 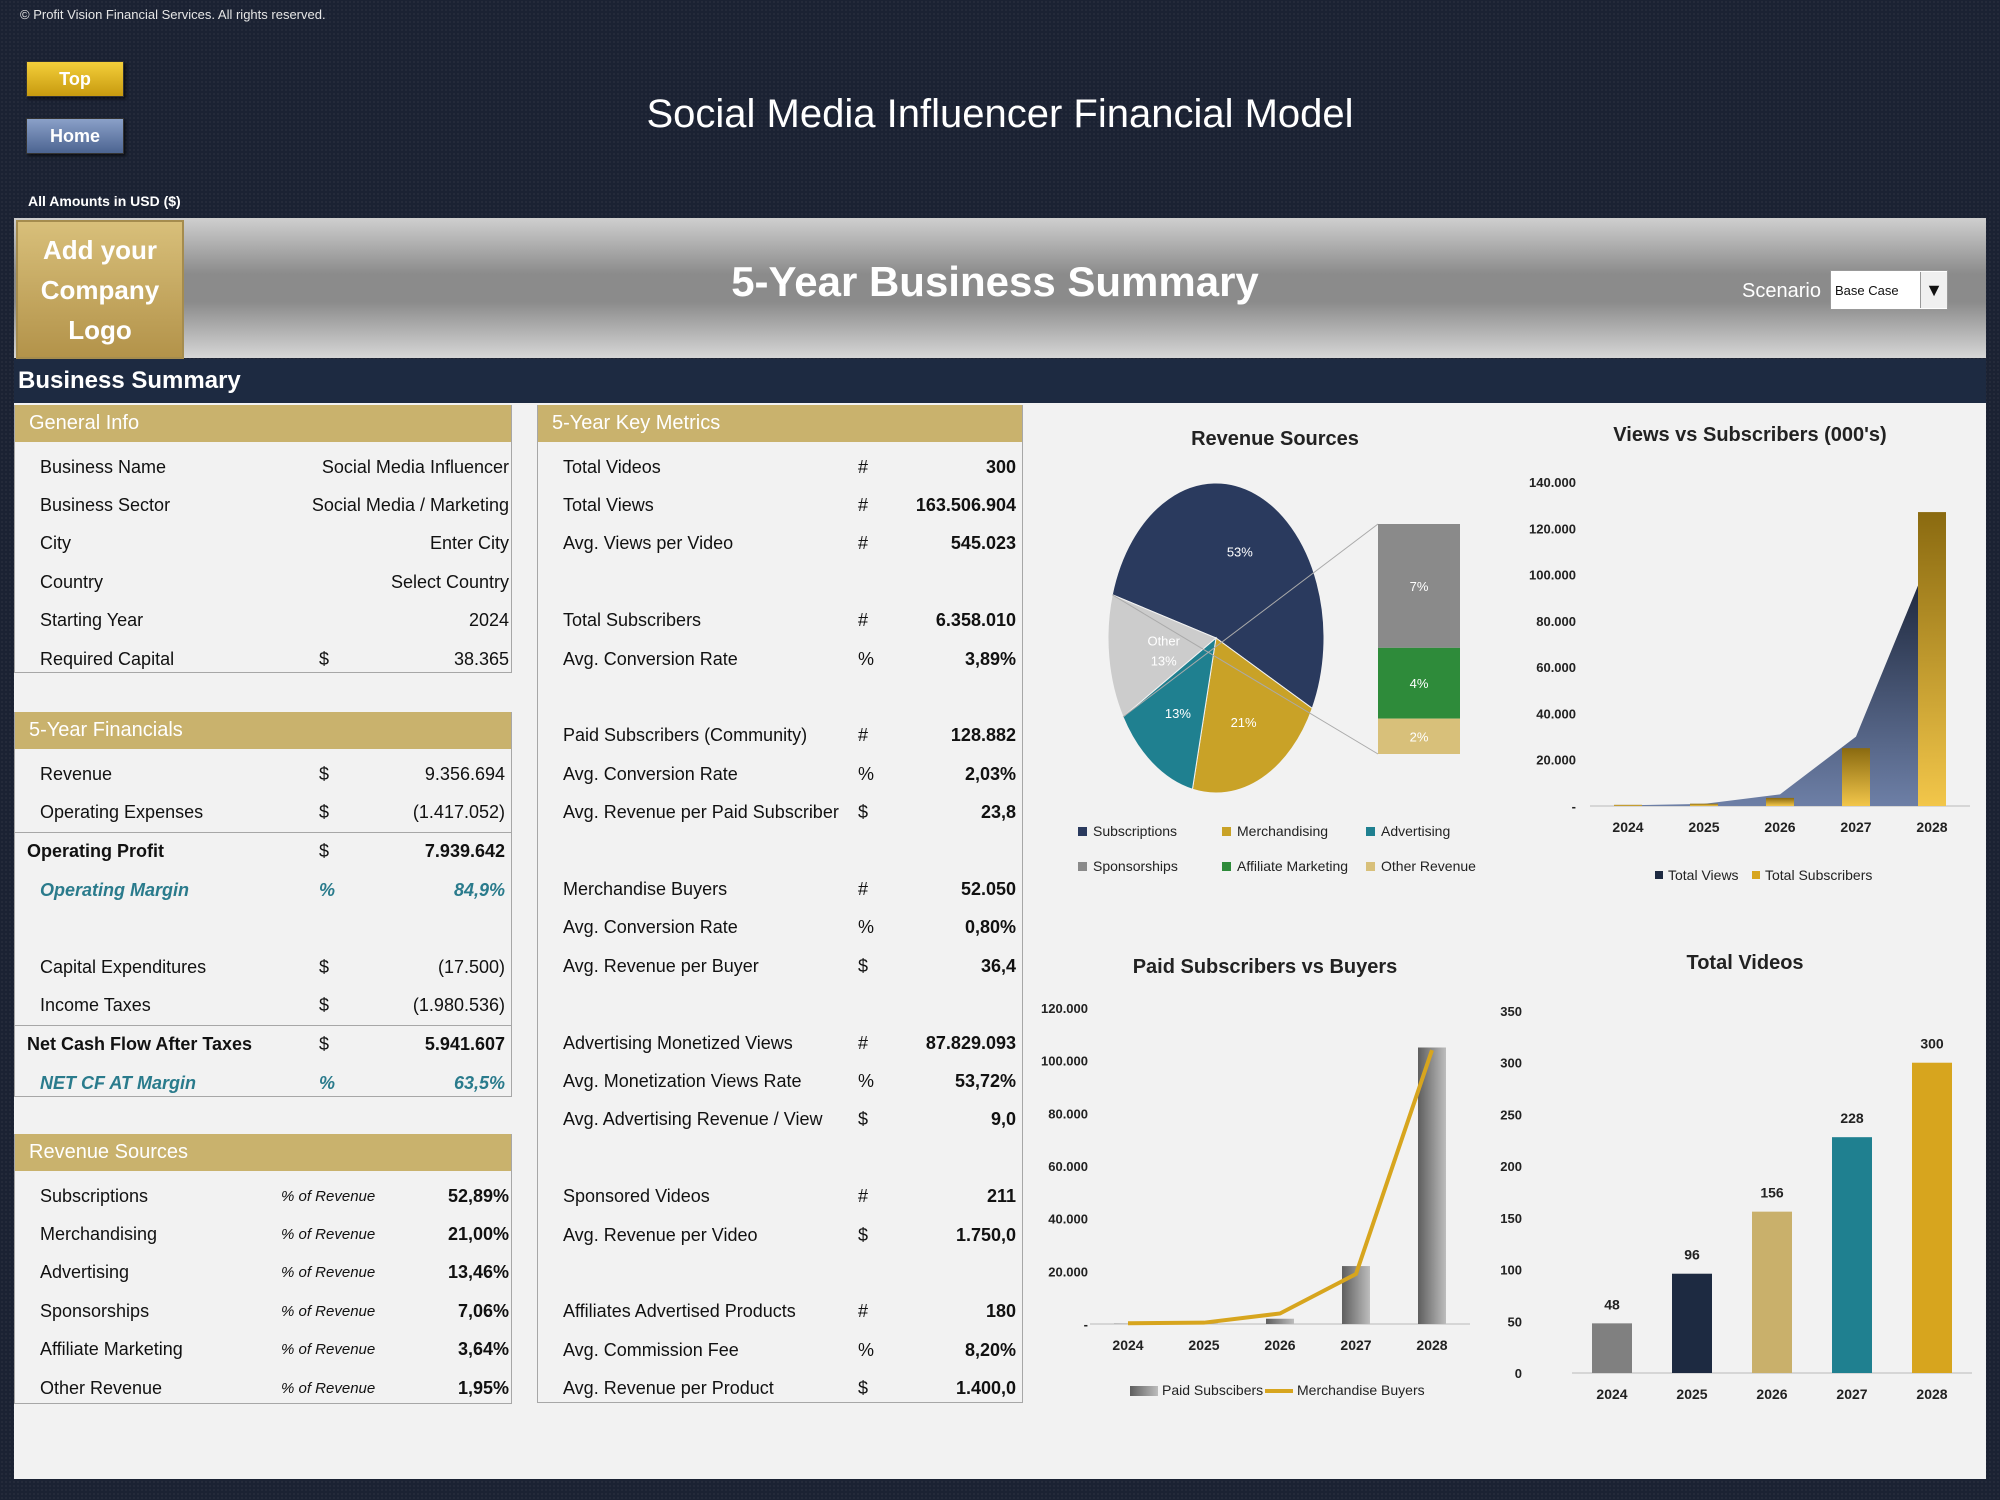 What do you see at coordinates (464, 851) in the screenshot?
I see `row-value: 7.939.642` at bounding box center [464, 851].